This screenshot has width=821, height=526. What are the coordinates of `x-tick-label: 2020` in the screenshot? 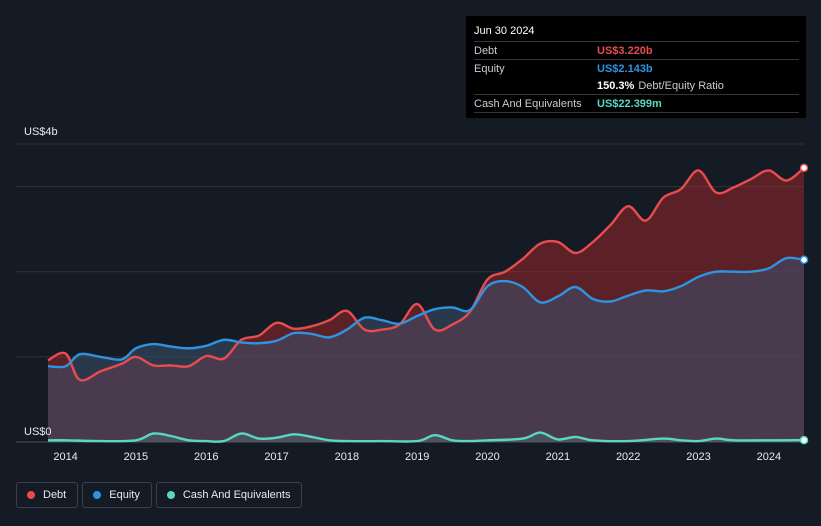 It's located at (487, 457).